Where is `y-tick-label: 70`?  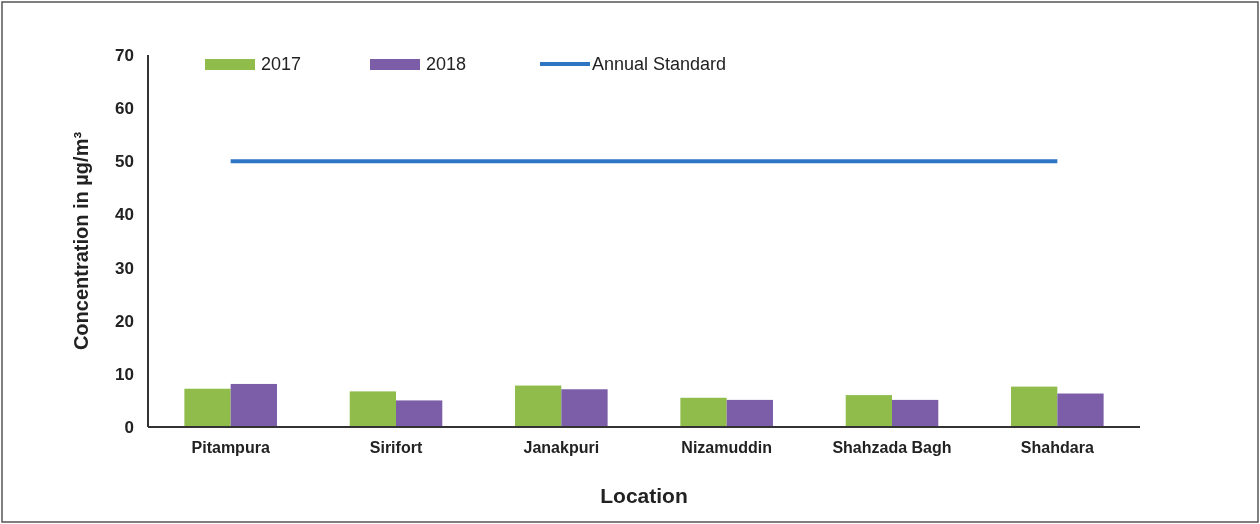 y-tick-label: 70 is located at coordinates (124, 55).